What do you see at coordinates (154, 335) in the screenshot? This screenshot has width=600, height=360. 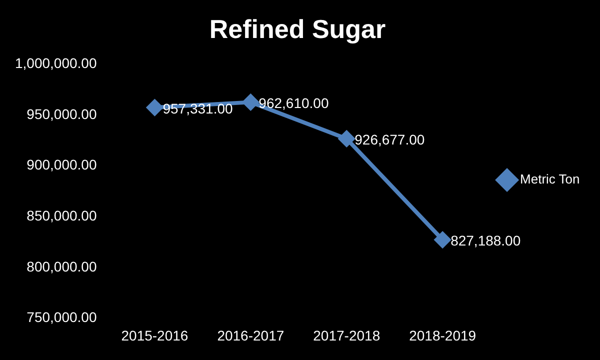 I see `x-tick-label: 2015-2016` at bounding box center [154, 335].